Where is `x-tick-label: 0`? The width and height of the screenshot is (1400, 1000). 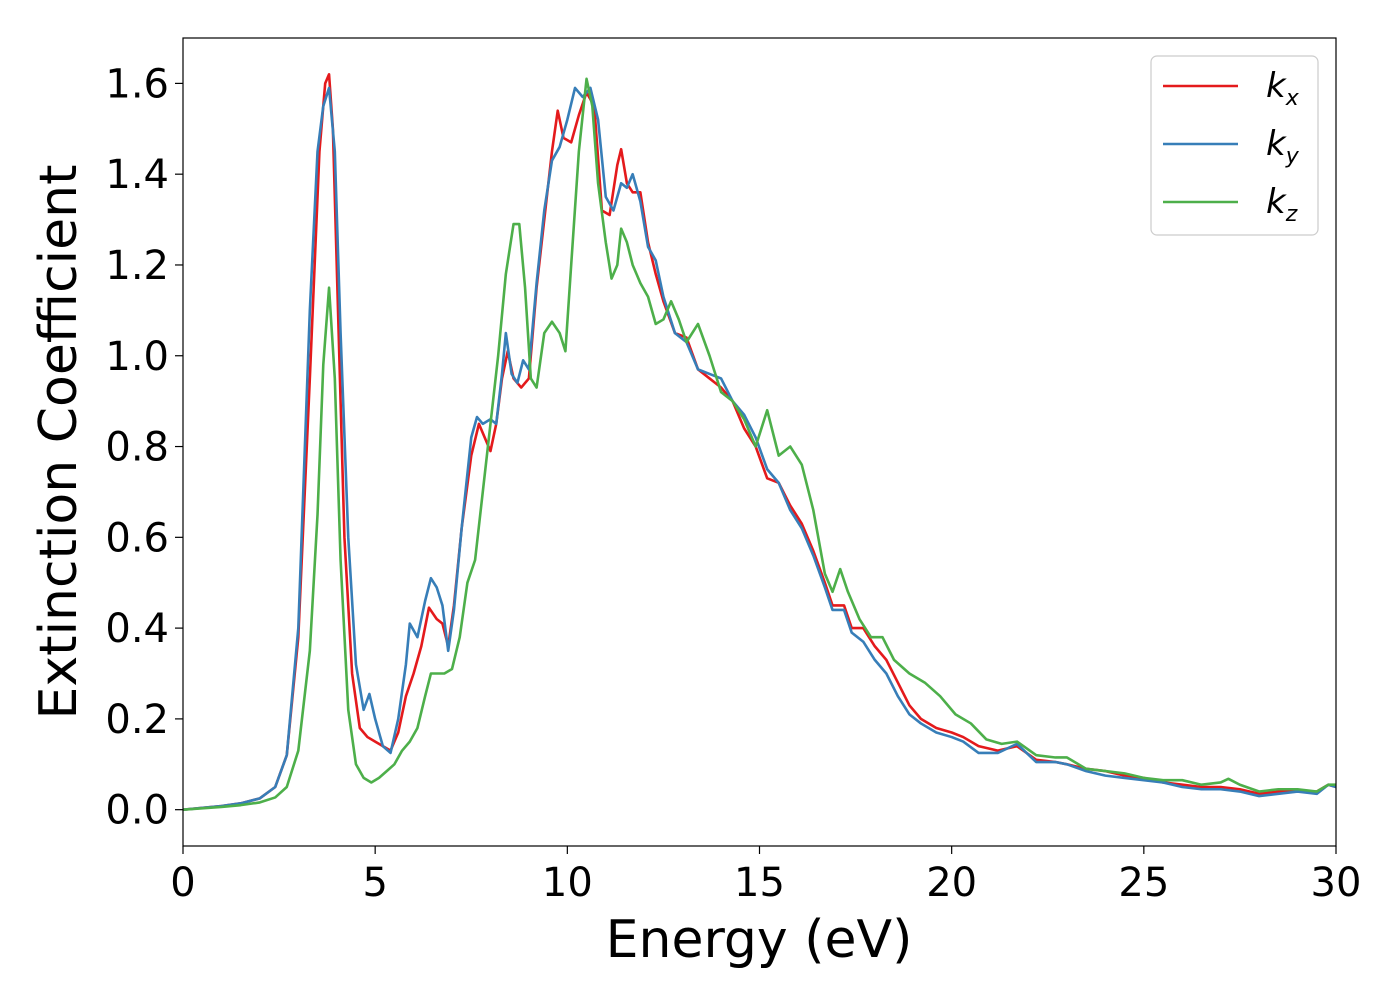 x-tick-label: 0 is located at coordinates (182, 883).